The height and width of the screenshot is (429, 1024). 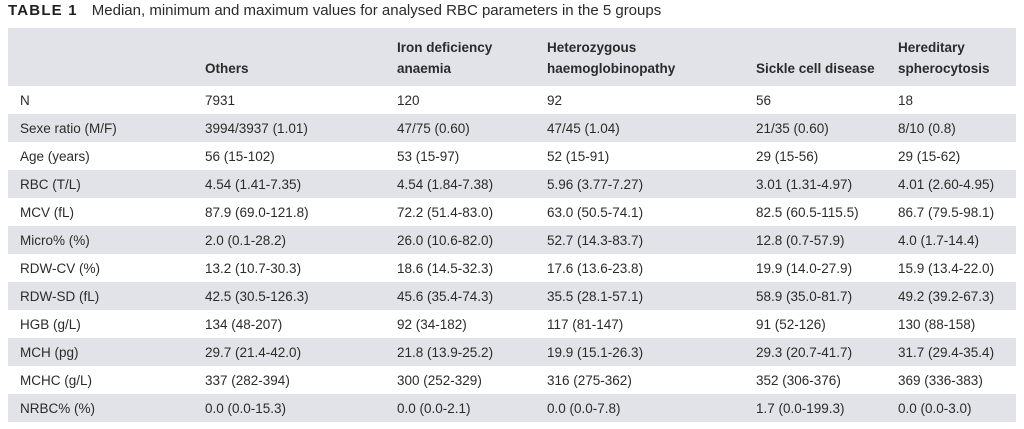 I want to click on cell-sickle-cell: 58.9 (35.0-81.7), so click(x=804, y=296).